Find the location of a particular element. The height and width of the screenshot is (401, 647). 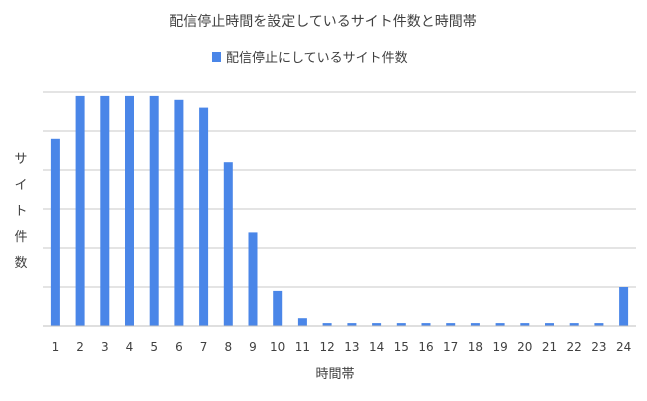

x-tick-label: 5 is located at coordinates (154, 347).